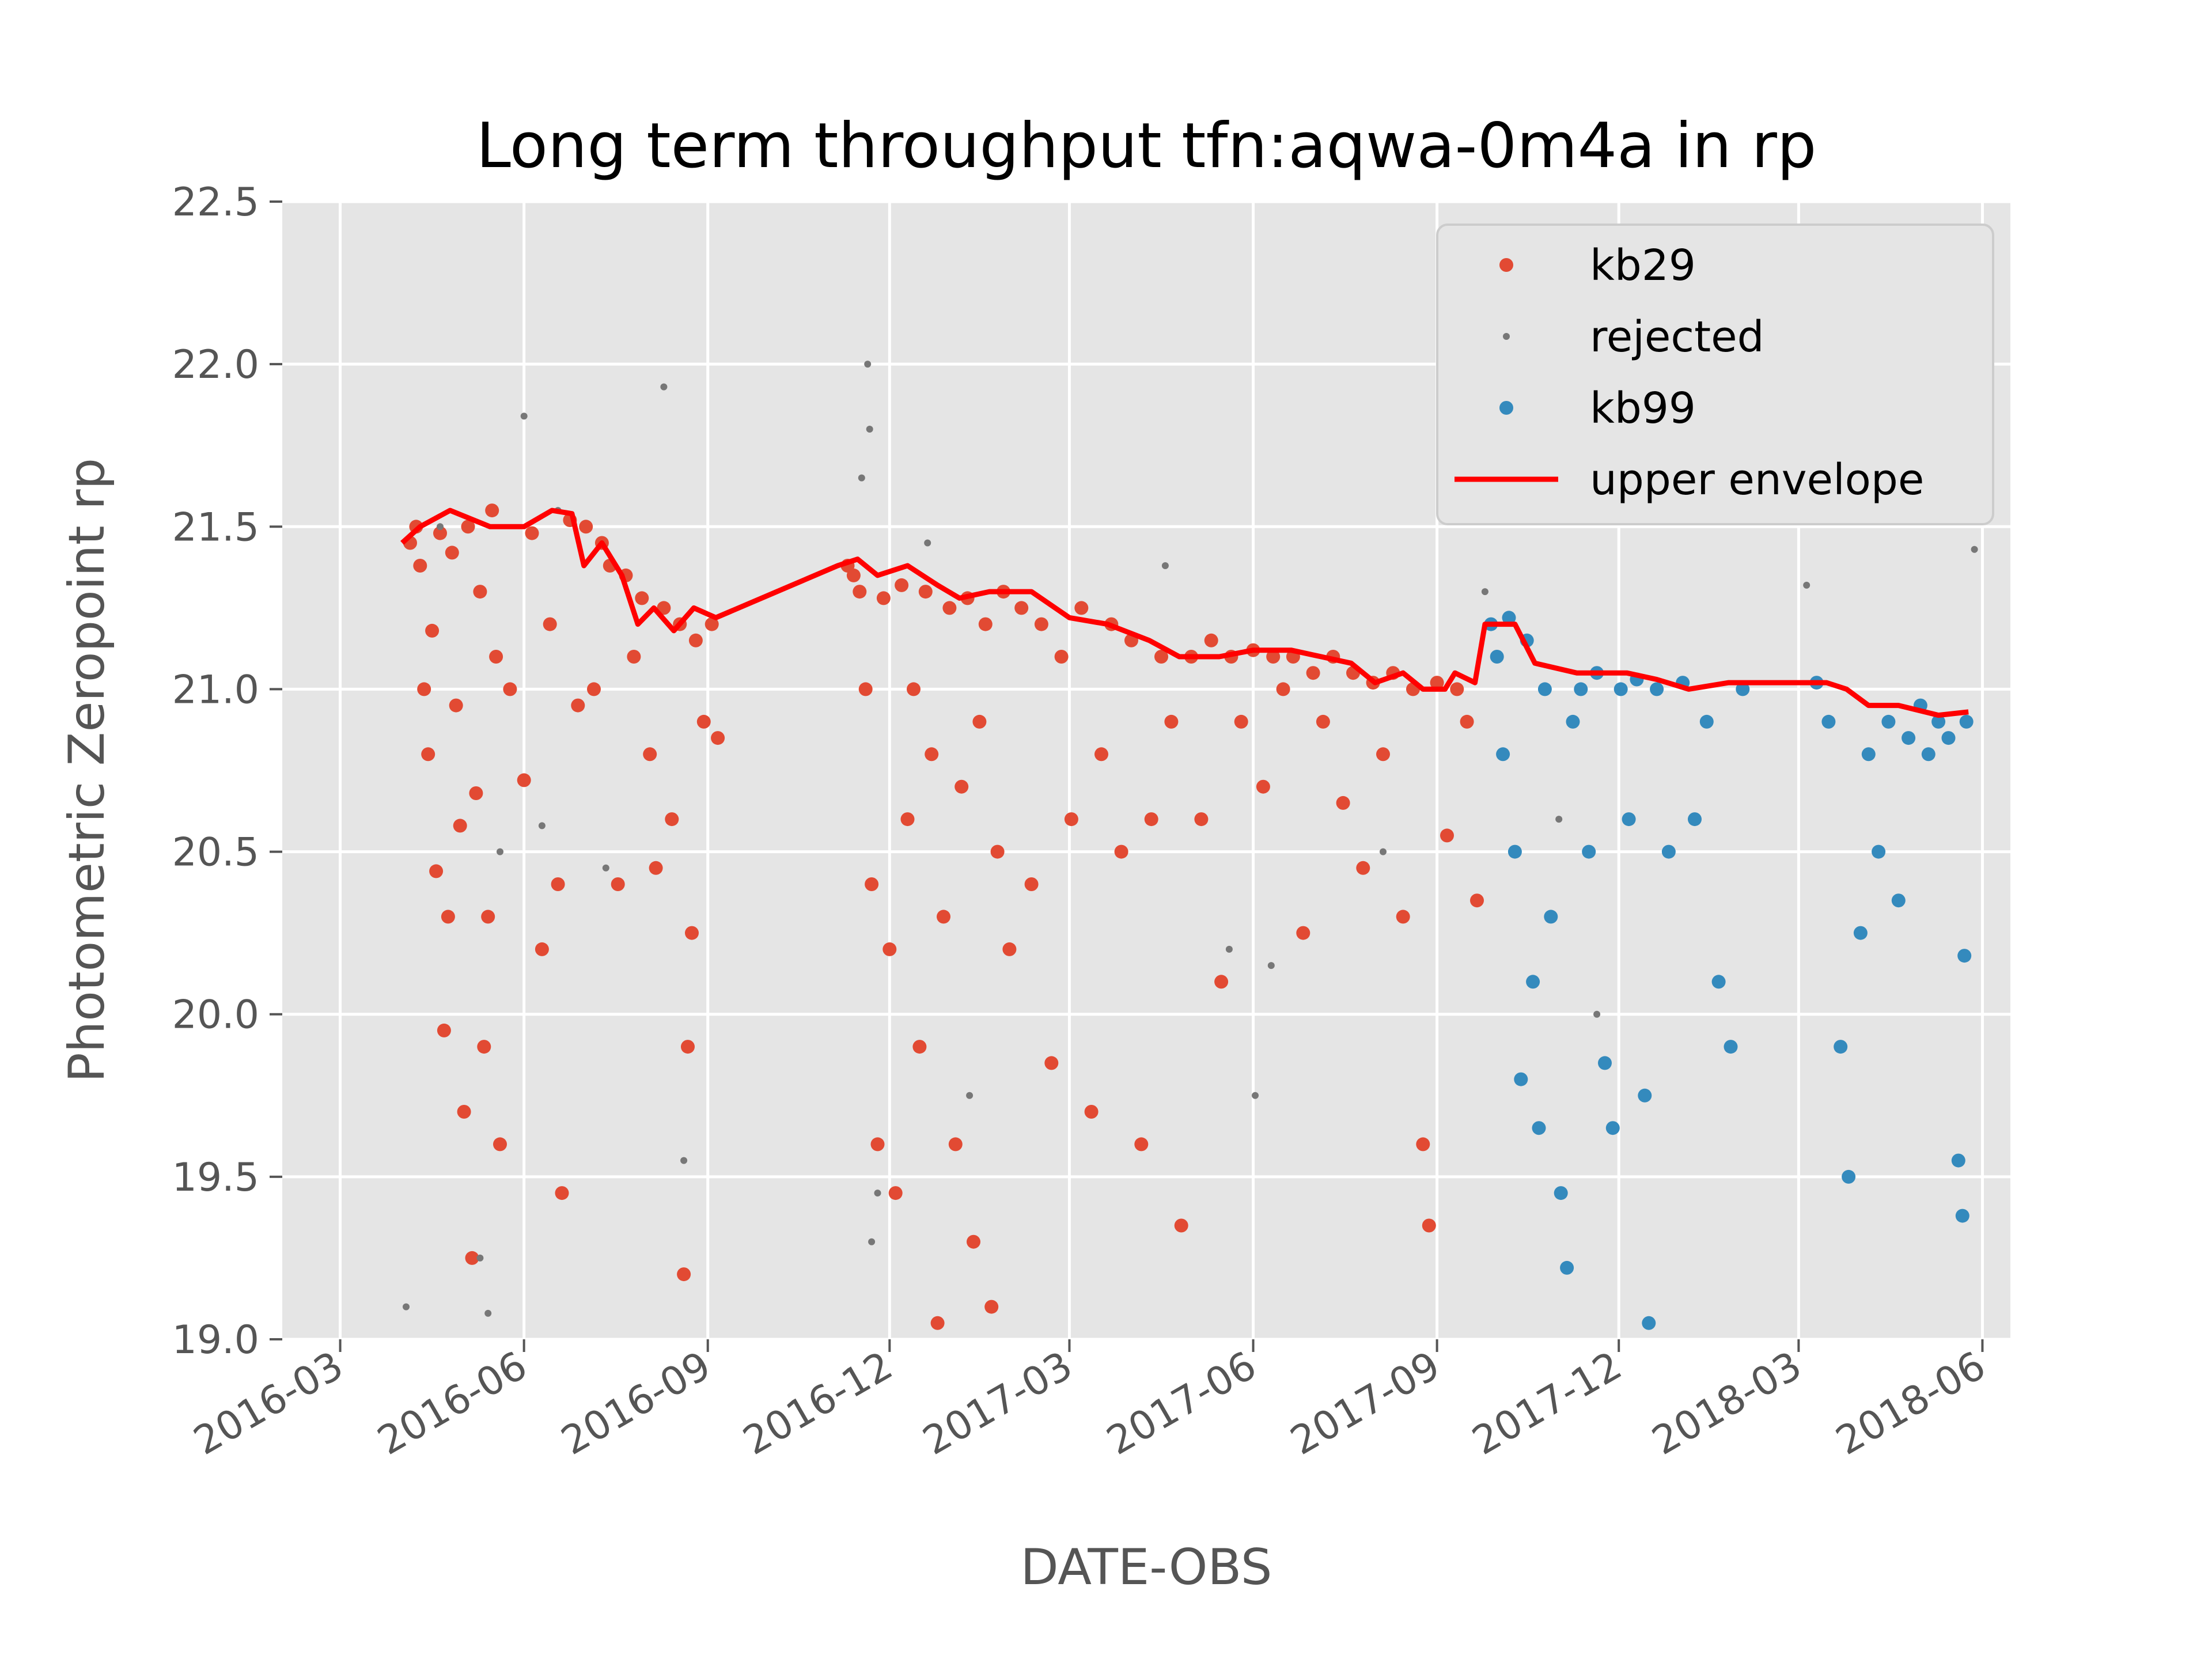  Describe the element at coordinates (1757, 480) in the screenshot. I see `legend-label-upper-envelope: upper envelope` at that location.